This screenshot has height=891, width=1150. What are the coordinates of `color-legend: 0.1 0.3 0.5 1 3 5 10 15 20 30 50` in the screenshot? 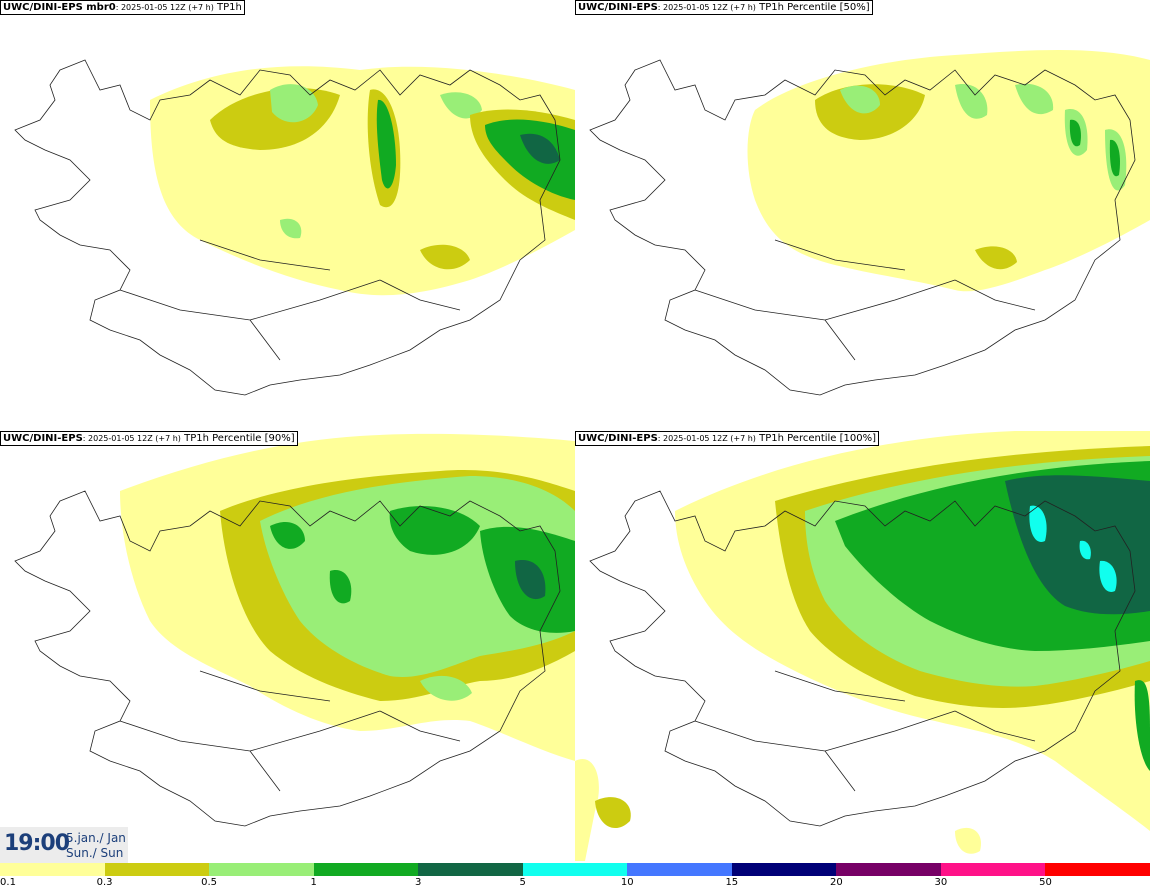 It's located at (575, 877).